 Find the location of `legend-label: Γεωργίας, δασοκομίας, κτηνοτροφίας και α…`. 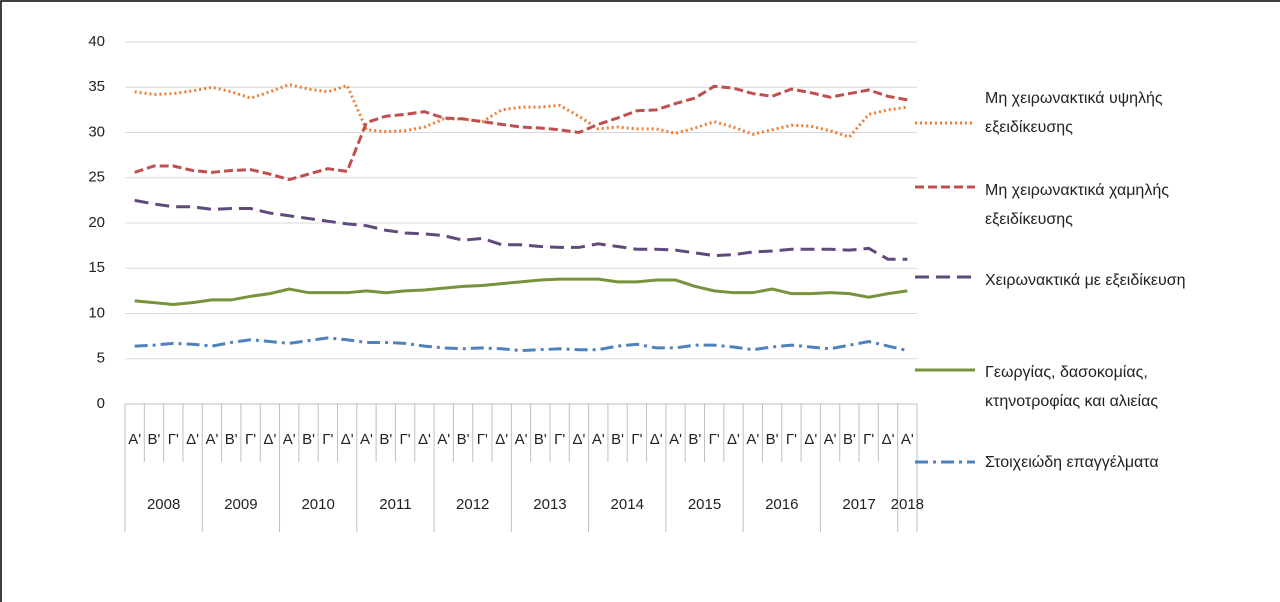

legend-label: Γεωργίας, δασοκομίας, κτηνοτροφίας και α… is located at coordinates (1072, 387).